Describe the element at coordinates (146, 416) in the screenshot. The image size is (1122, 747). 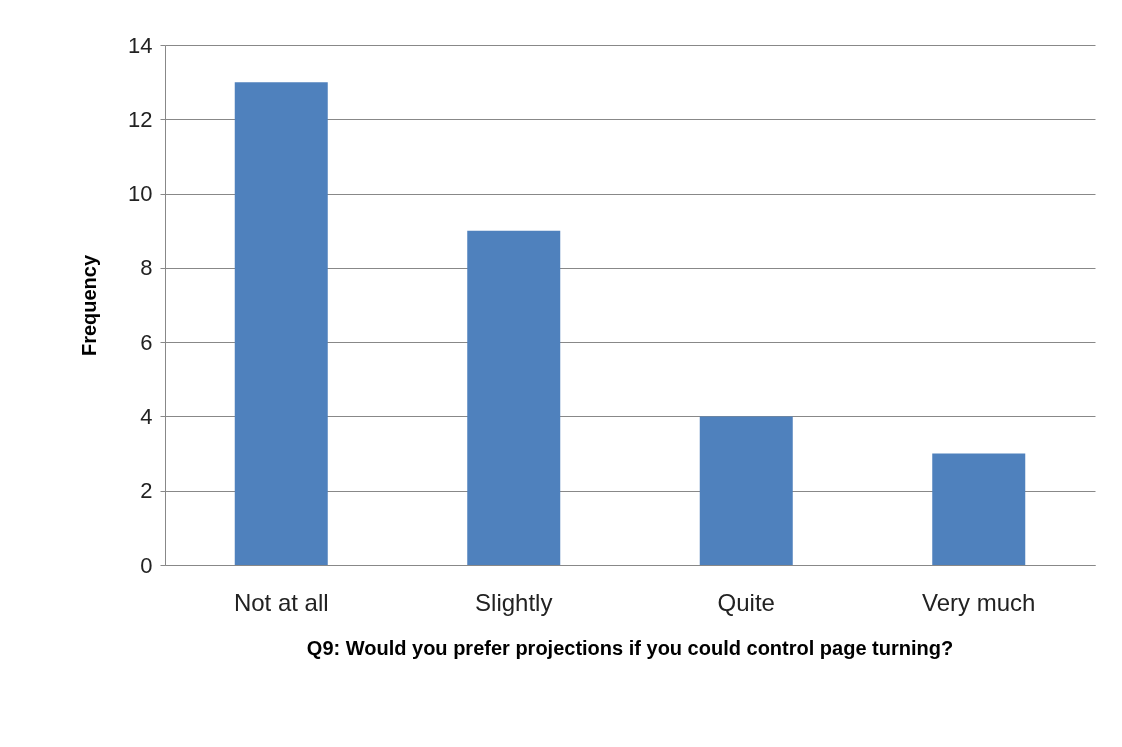
I see `y-tick-label: 4` at that location.